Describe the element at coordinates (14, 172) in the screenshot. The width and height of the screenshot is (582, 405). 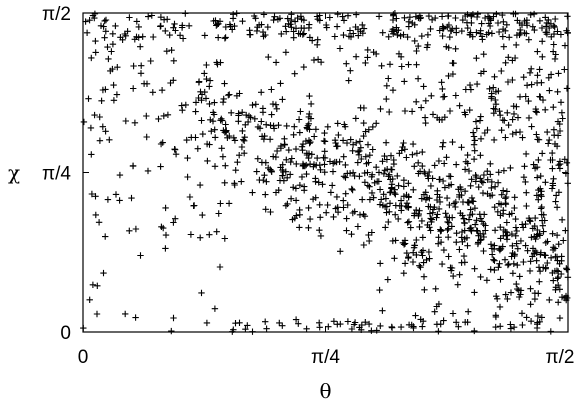
I see `y-axis-label: χ` at that location.